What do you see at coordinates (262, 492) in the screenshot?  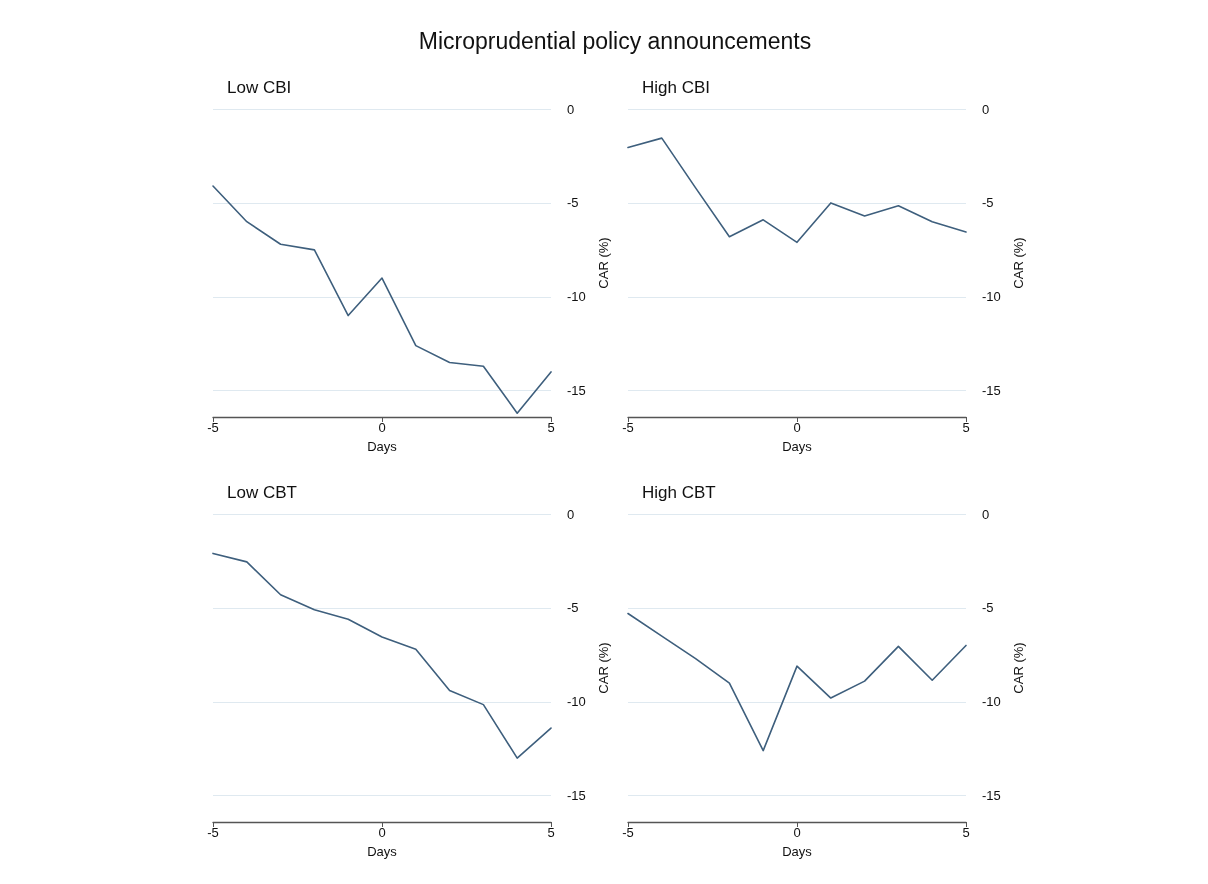 I see `chart-title: Low CBT` at bounding box center [262, 492].